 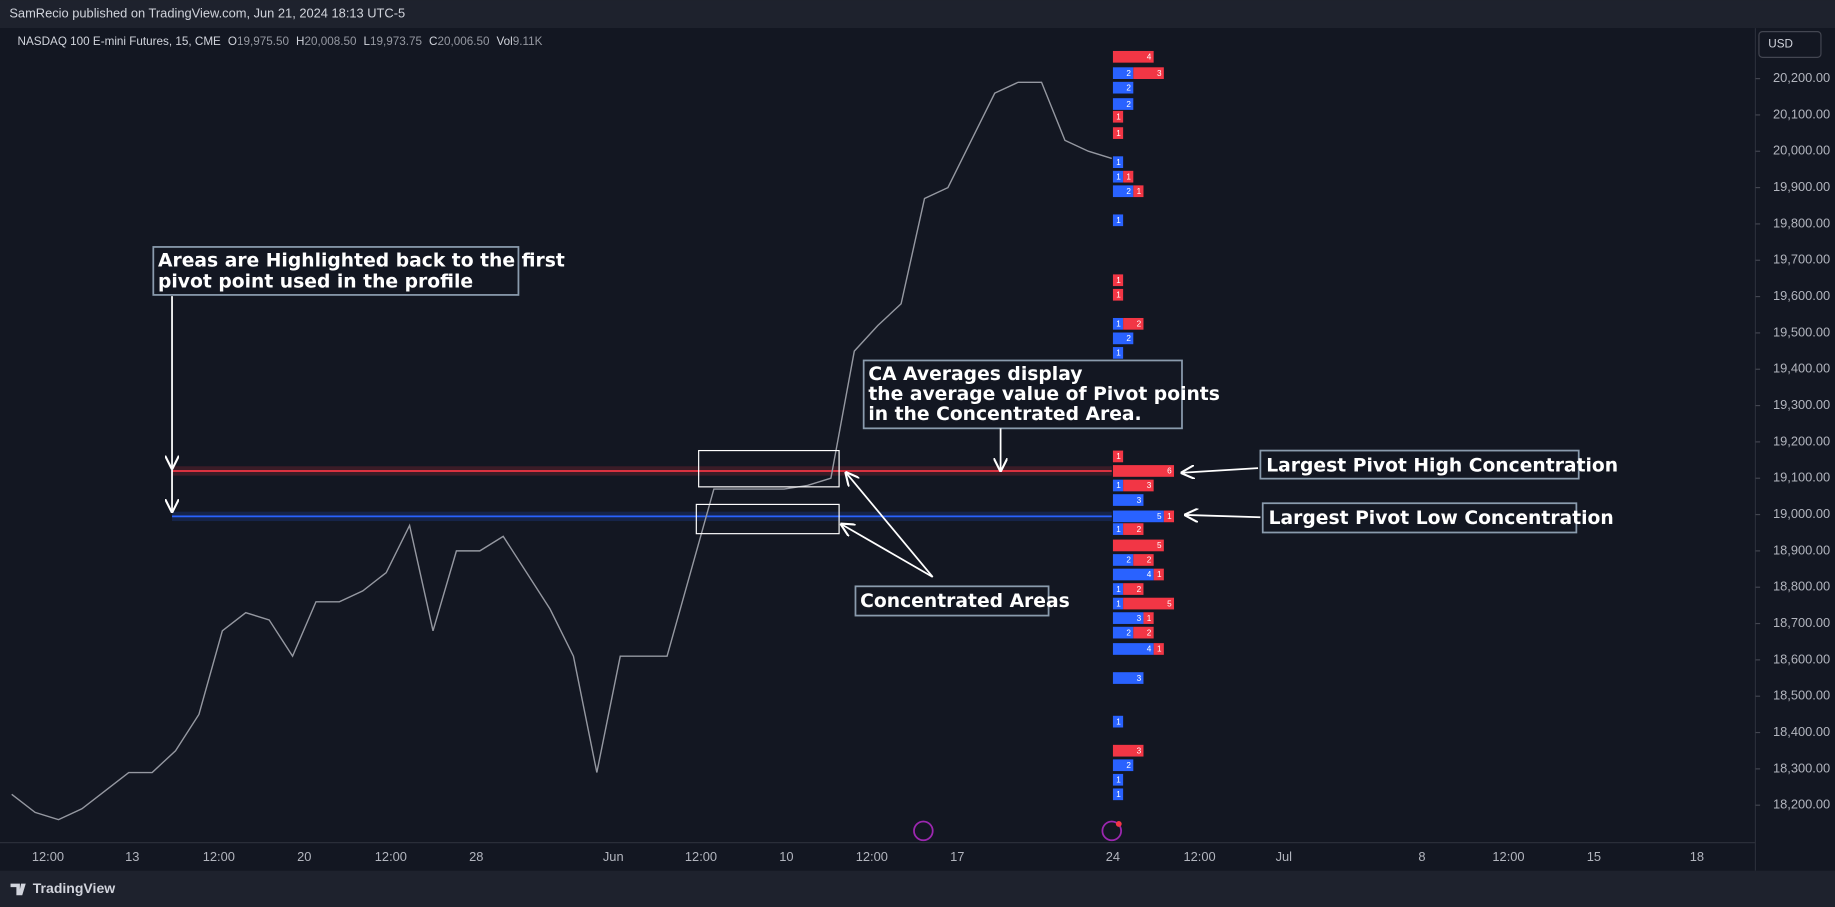 I want to click on y-tick-label: 19,300.00, so click(x=1801, y=404).